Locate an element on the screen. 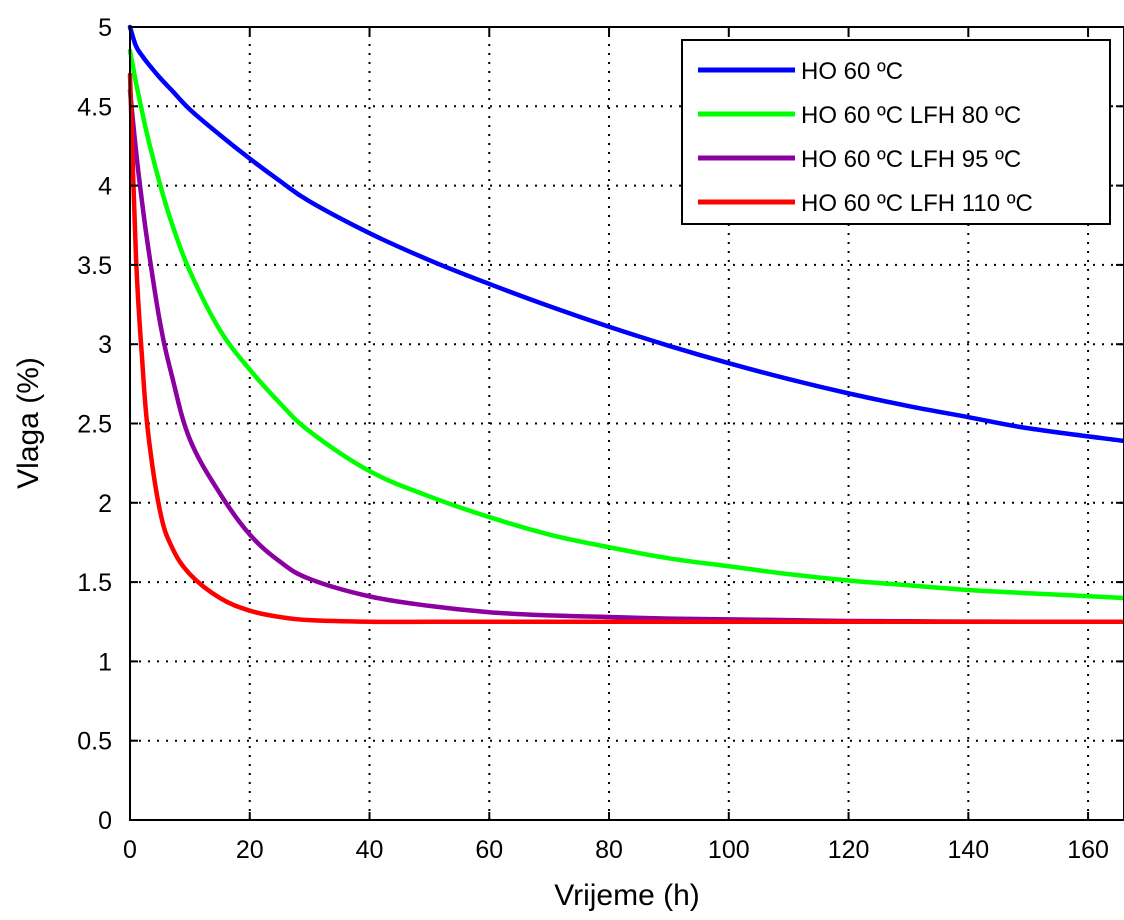 Image resolution: width=1124 pixels, height=920 pixels. x-tick-label: 160 is located at coordinates (1088, 850).